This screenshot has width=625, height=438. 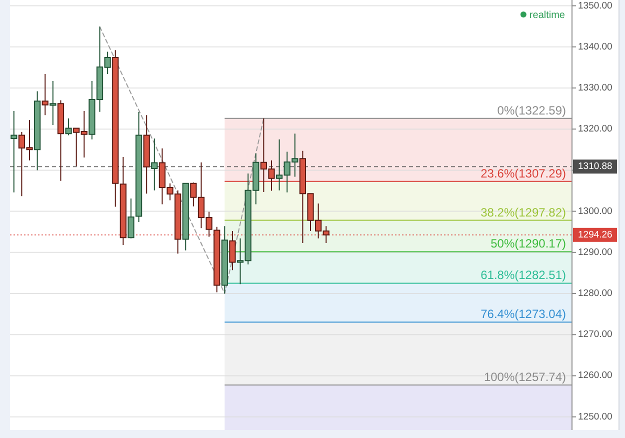 What do you see at coordinates (547, 15) in the screenshot?
I see `annotation: realtime` at bounding box center [547, 15].